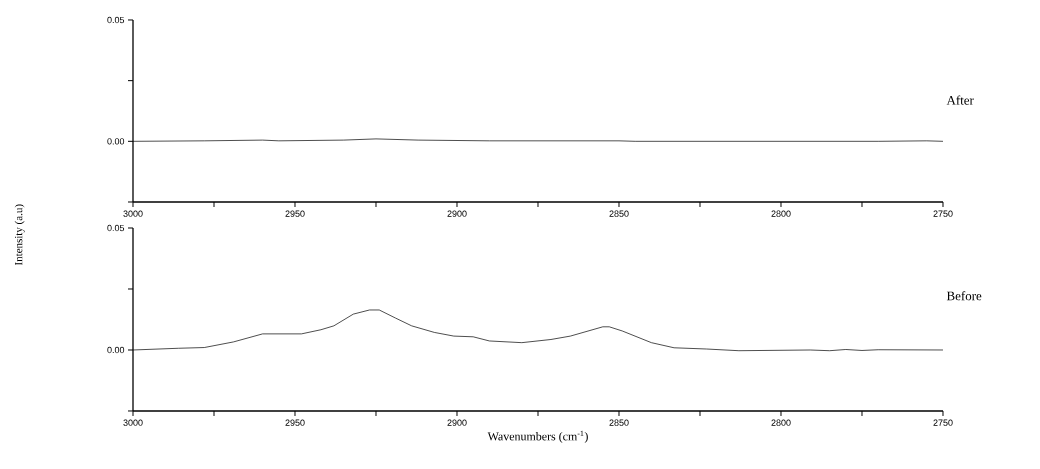 This screenshot has width=1040, height=469. Describe the element at coordinates (964, 296) in the screenshot. I see `text: Before` at that location.